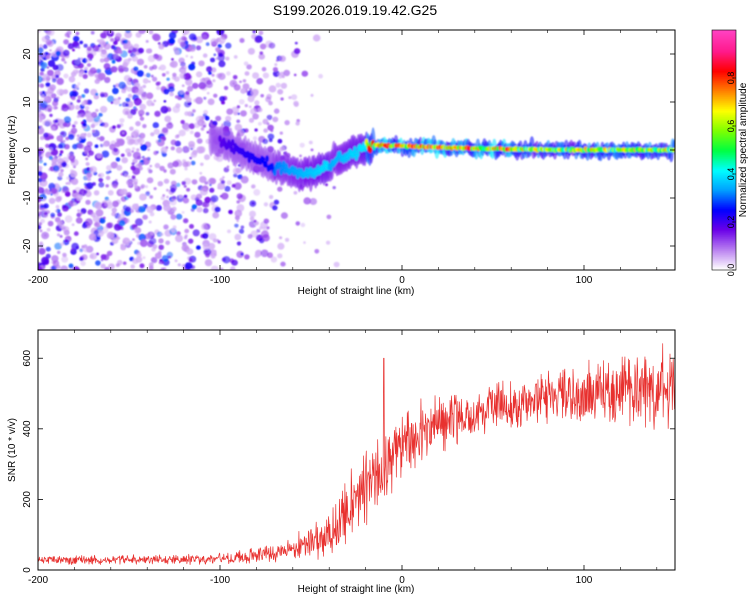 Image resolution: width=750 pixels, height=600 pixels. What do you see at coordinates (724, 150) in the screenshot?
I see `colorbar-frame` at bounding box center [724, 150].